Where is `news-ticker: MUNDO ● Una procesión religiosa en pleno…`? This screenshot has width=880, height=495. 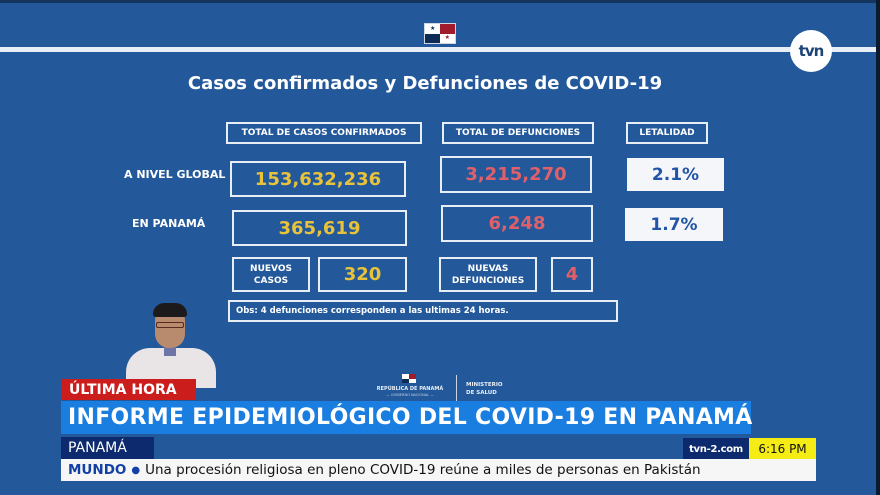 news-ticker: MUNDO ● Una procesión religiosa en pleno… is located at coordinates (438, 470).